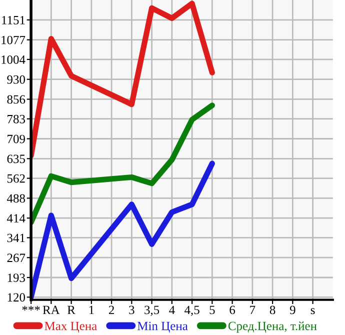 This screenshot has width=345, height=335. Describe the element at coordinates (17, 119) in the screenshot. I see `y-tick-label: 783` at that location.